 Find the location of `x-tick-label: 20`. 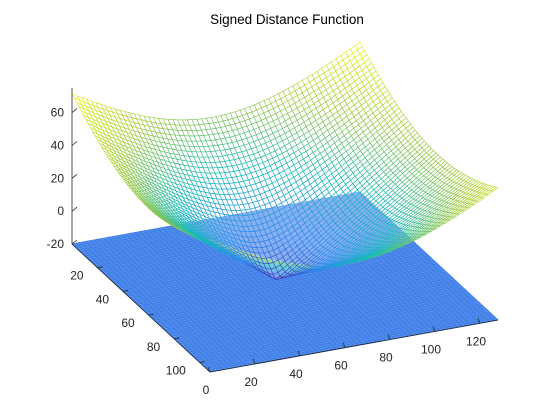

x-tick-label: 20 is located at coordinates (251, 382).